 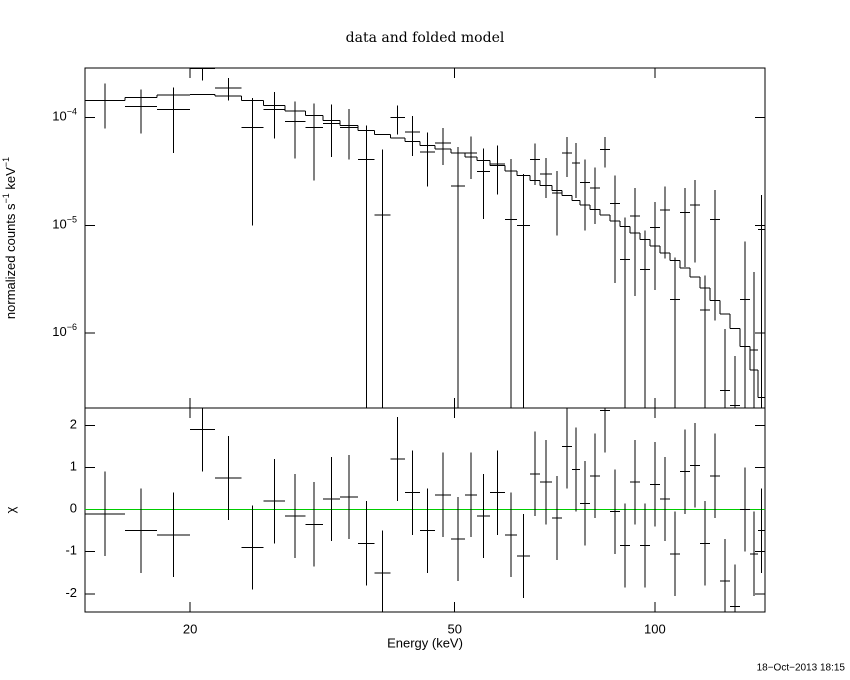 I want to click on y-tick-label: 10⁻⁵, so click(x=64, y=223).